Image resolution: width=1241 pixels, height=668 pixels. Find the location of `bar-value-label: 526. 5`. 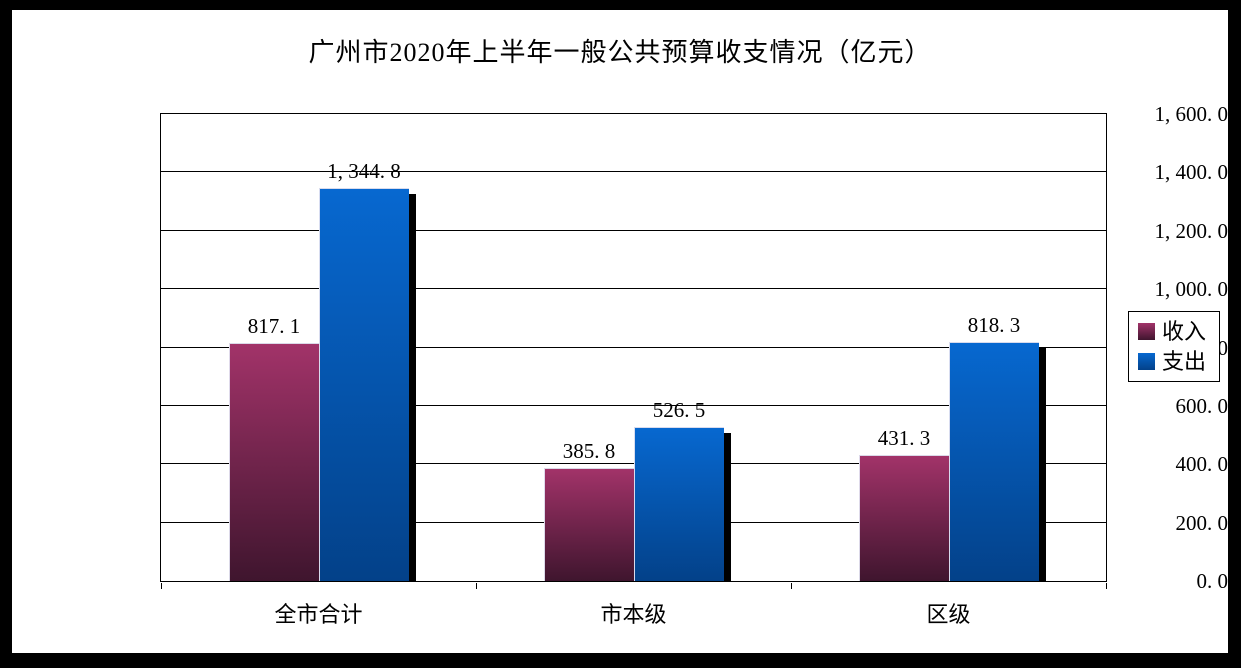

bar-value-label: 526. 5 is located at coordinates (679, 410).